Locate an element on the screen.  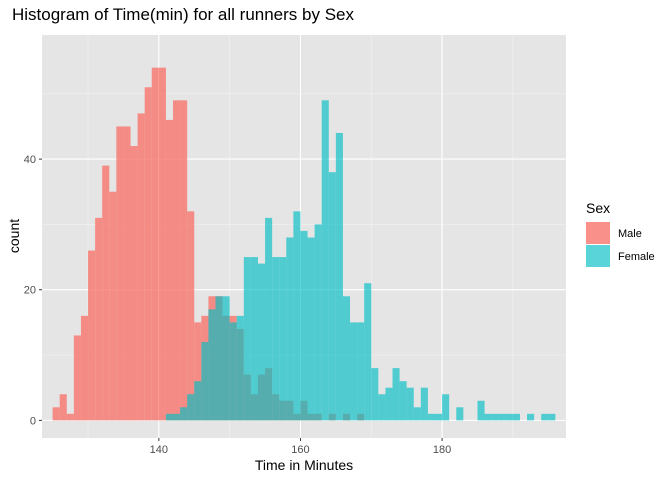
y-axis-title: count is located at coordinates (14, 236).